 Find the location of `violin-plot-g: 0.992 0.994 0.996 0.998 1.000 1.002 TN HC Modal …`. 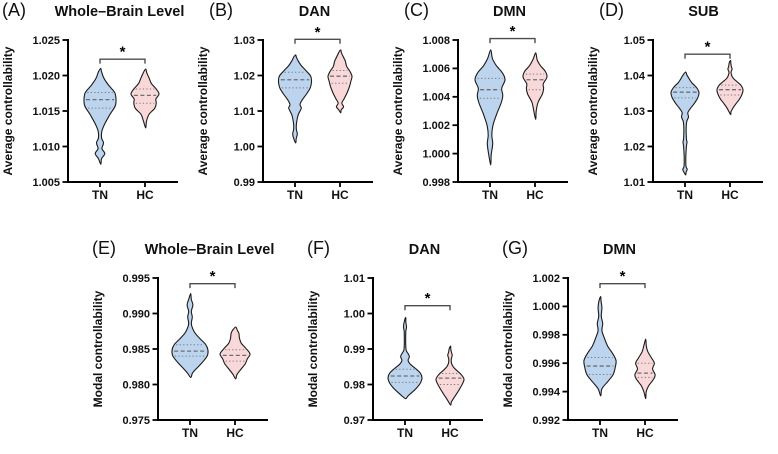

violin-plot-g: 0.992 0.994 0.996 0.998 1.000 1.002 TN HC Modal … is located at coordinates (589, 354).